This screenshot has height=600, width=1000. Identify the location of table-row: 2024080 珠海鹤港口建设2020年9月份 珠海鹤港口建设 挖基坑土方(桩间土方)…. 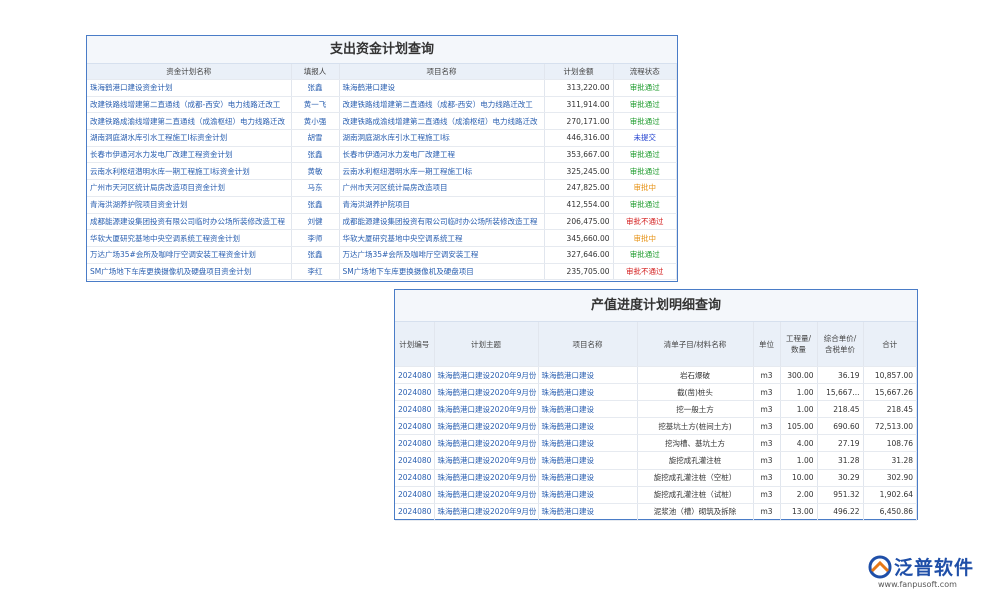
(656, 426).